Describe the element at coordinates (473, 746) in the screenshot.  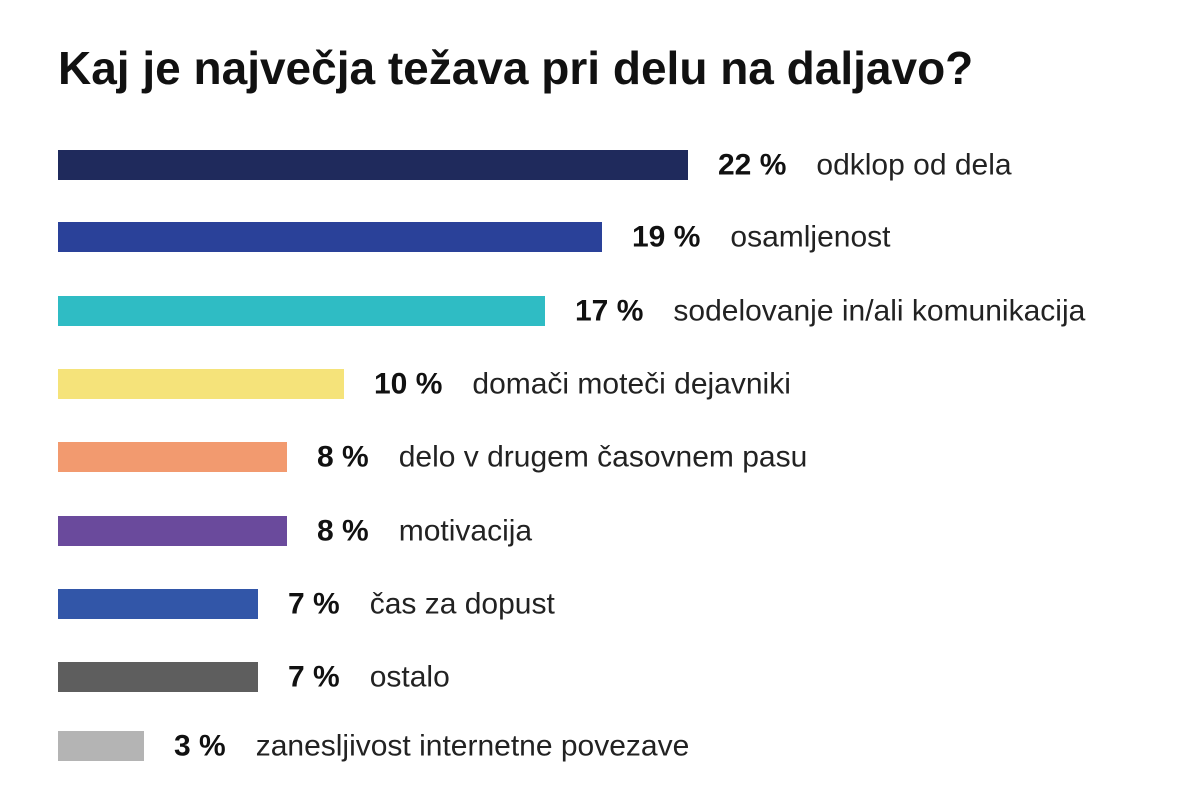
I see `category-label: zanesljivost internetne povezave` at that location.